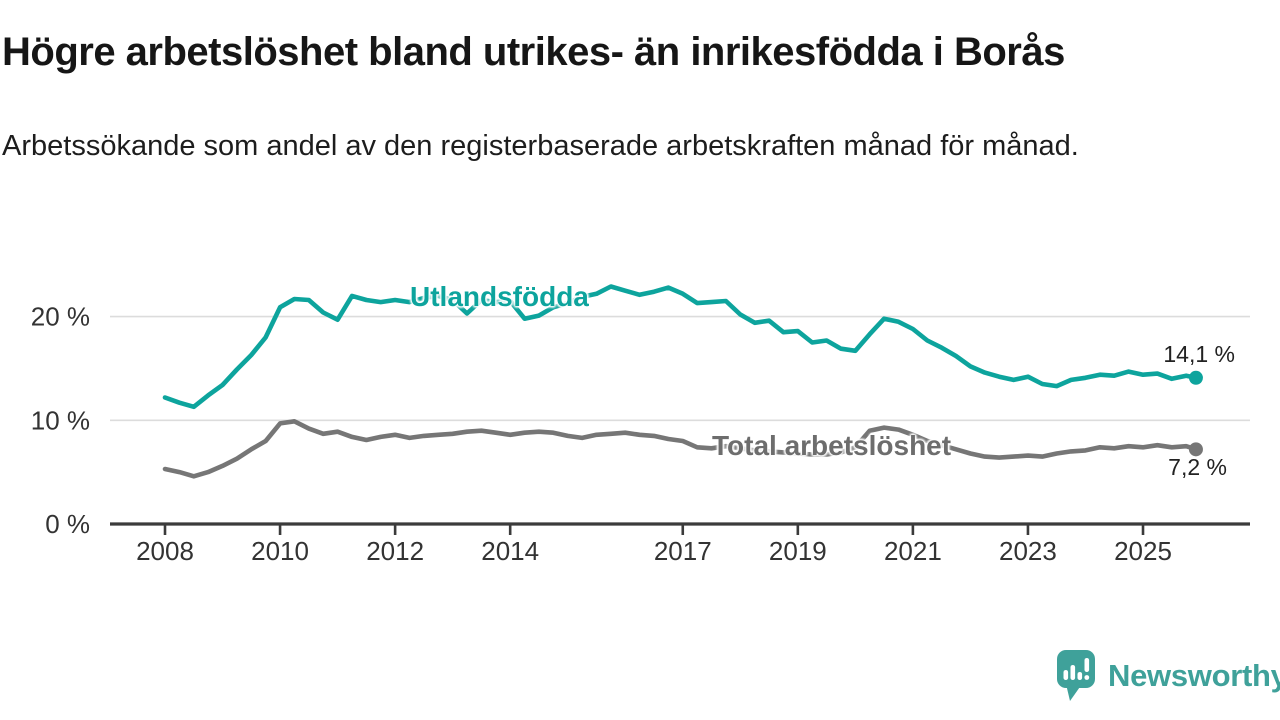 This screenshot has width=1280, height=720. What do you see at coordinates (499, 296) in the screenshot?
I see `series-label-utlandsfodda: Utlandsfödda` at bounding box center [499, 296].